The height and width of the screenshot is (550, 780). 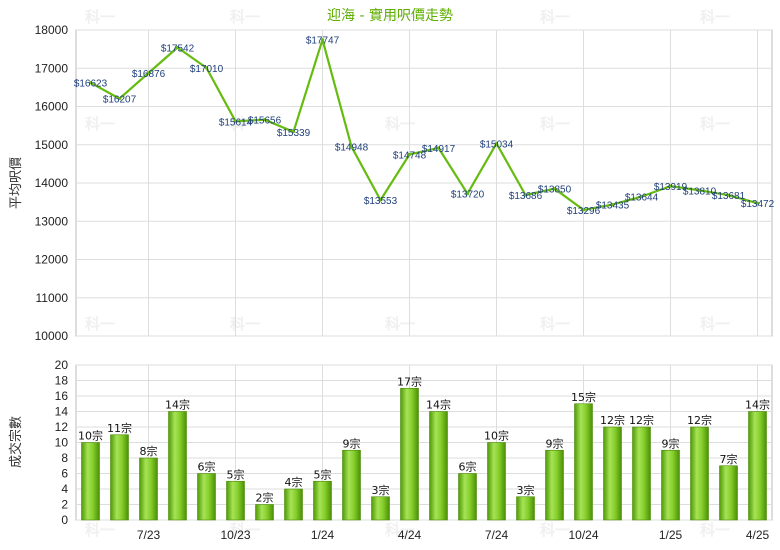 I want to click on x-tick-label: 4/24, so click(x=410, y=535).